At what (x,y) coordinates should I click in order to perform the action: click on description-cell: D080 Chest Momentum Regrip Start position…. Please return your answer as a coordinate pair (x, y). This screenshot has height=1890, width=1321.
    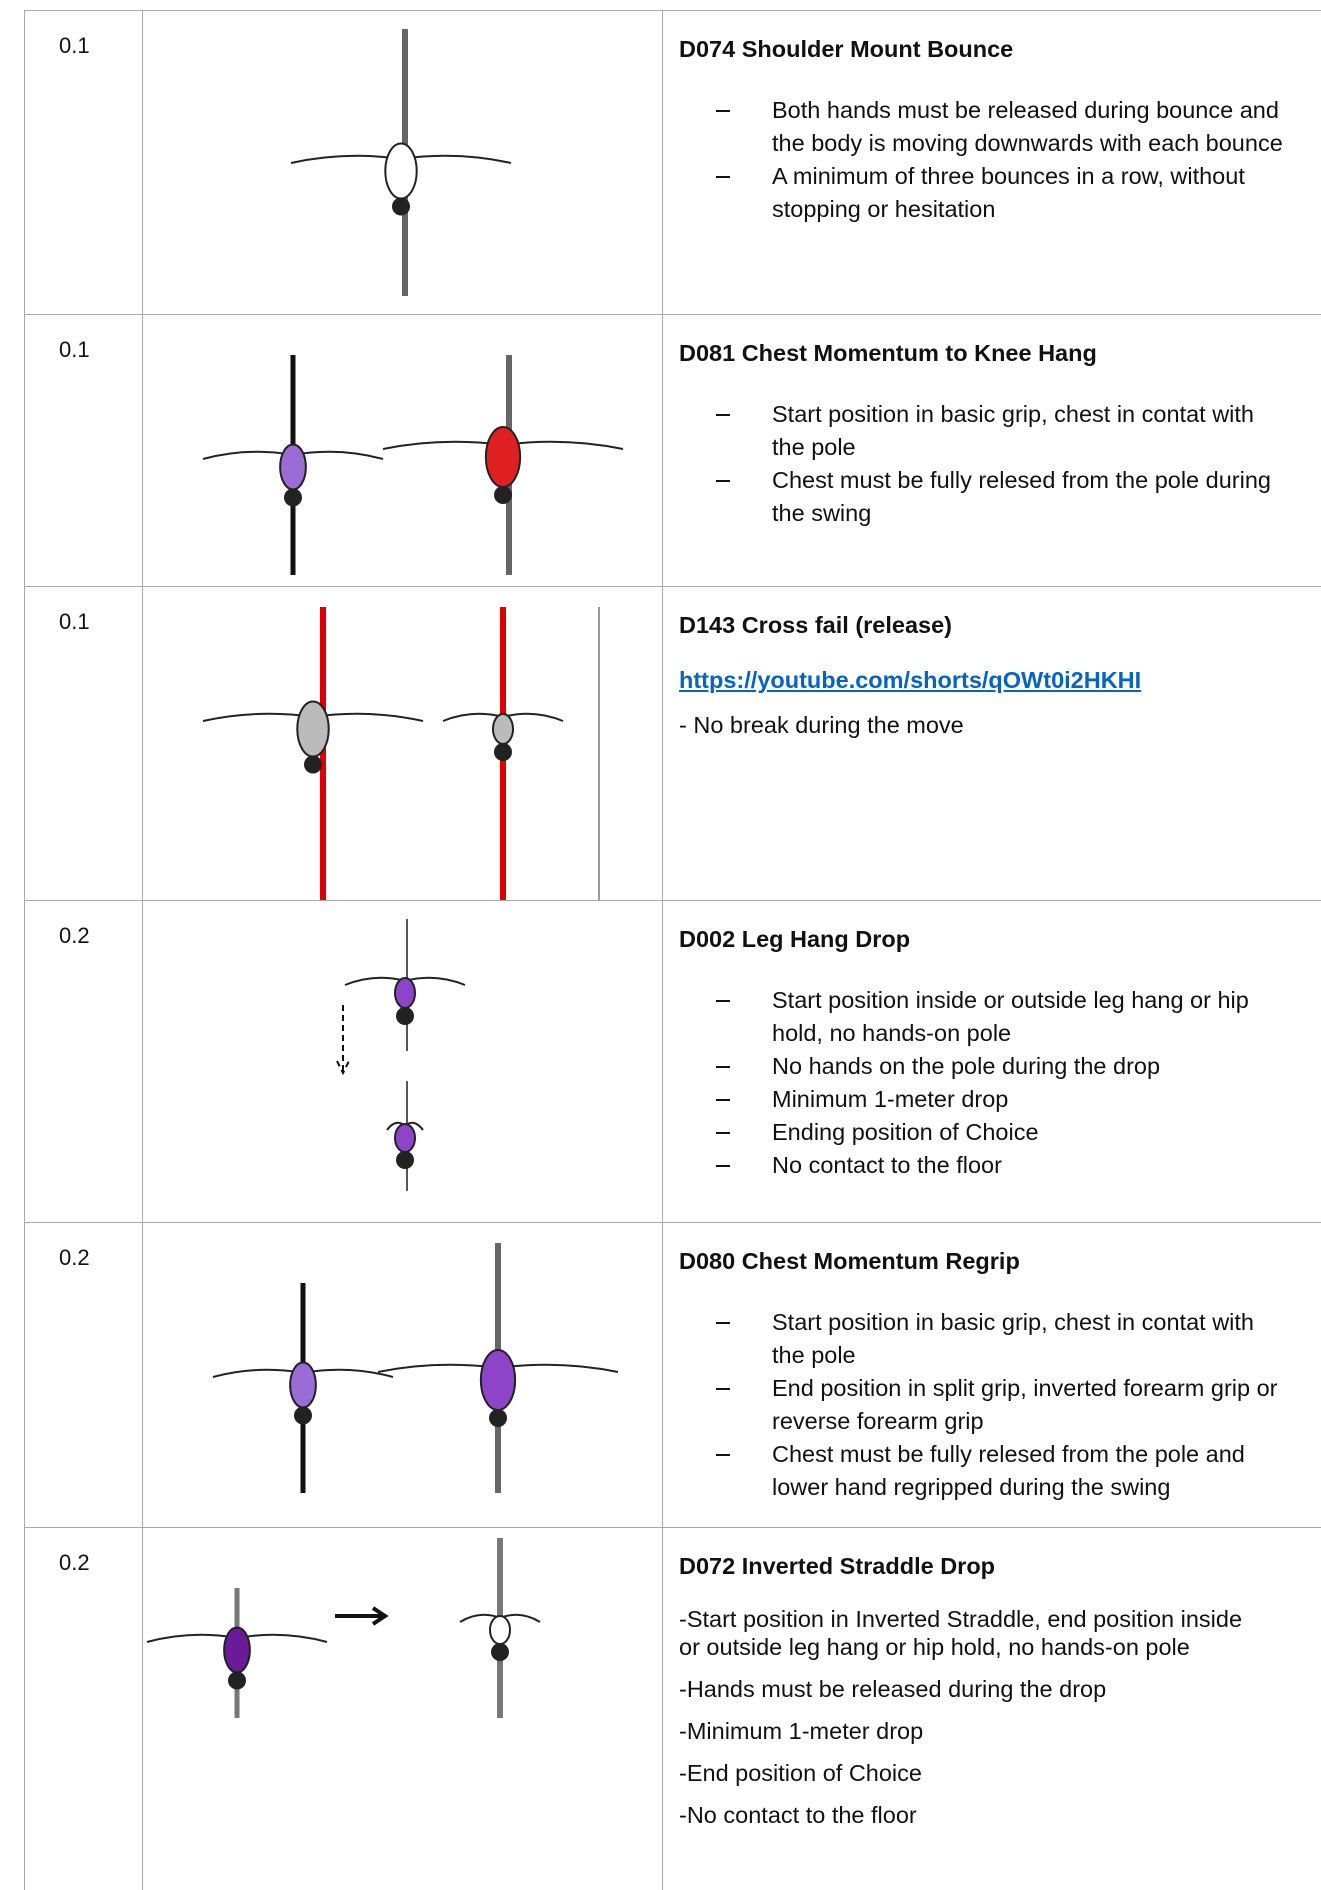
    Looking at the image, I should click on (991, 1375).